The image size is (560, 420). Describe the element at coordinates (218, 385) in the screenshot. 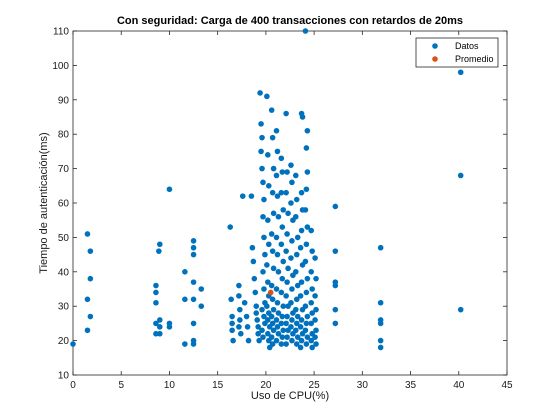

I see `x-tick-label: 15` at that location.